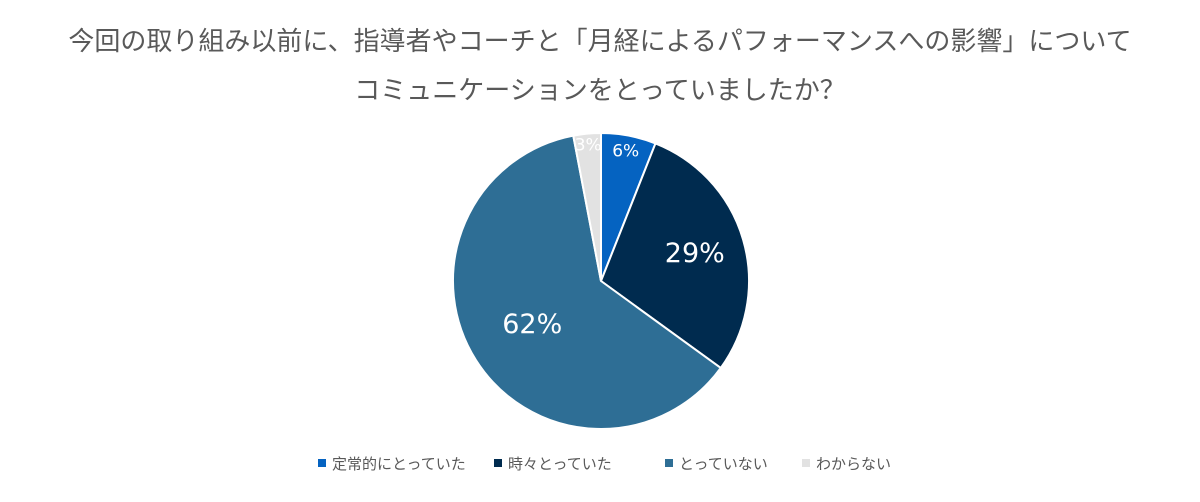  I want to click on data-label-unknown: 3%, so click(588, 145).